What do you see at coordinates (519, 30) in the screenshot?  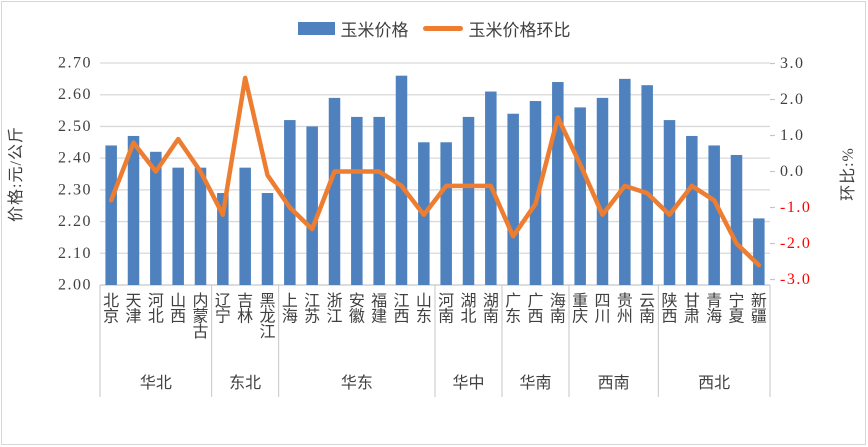 I see `legend-label-pct: 玉米价格环比` at bounding box center [519, 30].